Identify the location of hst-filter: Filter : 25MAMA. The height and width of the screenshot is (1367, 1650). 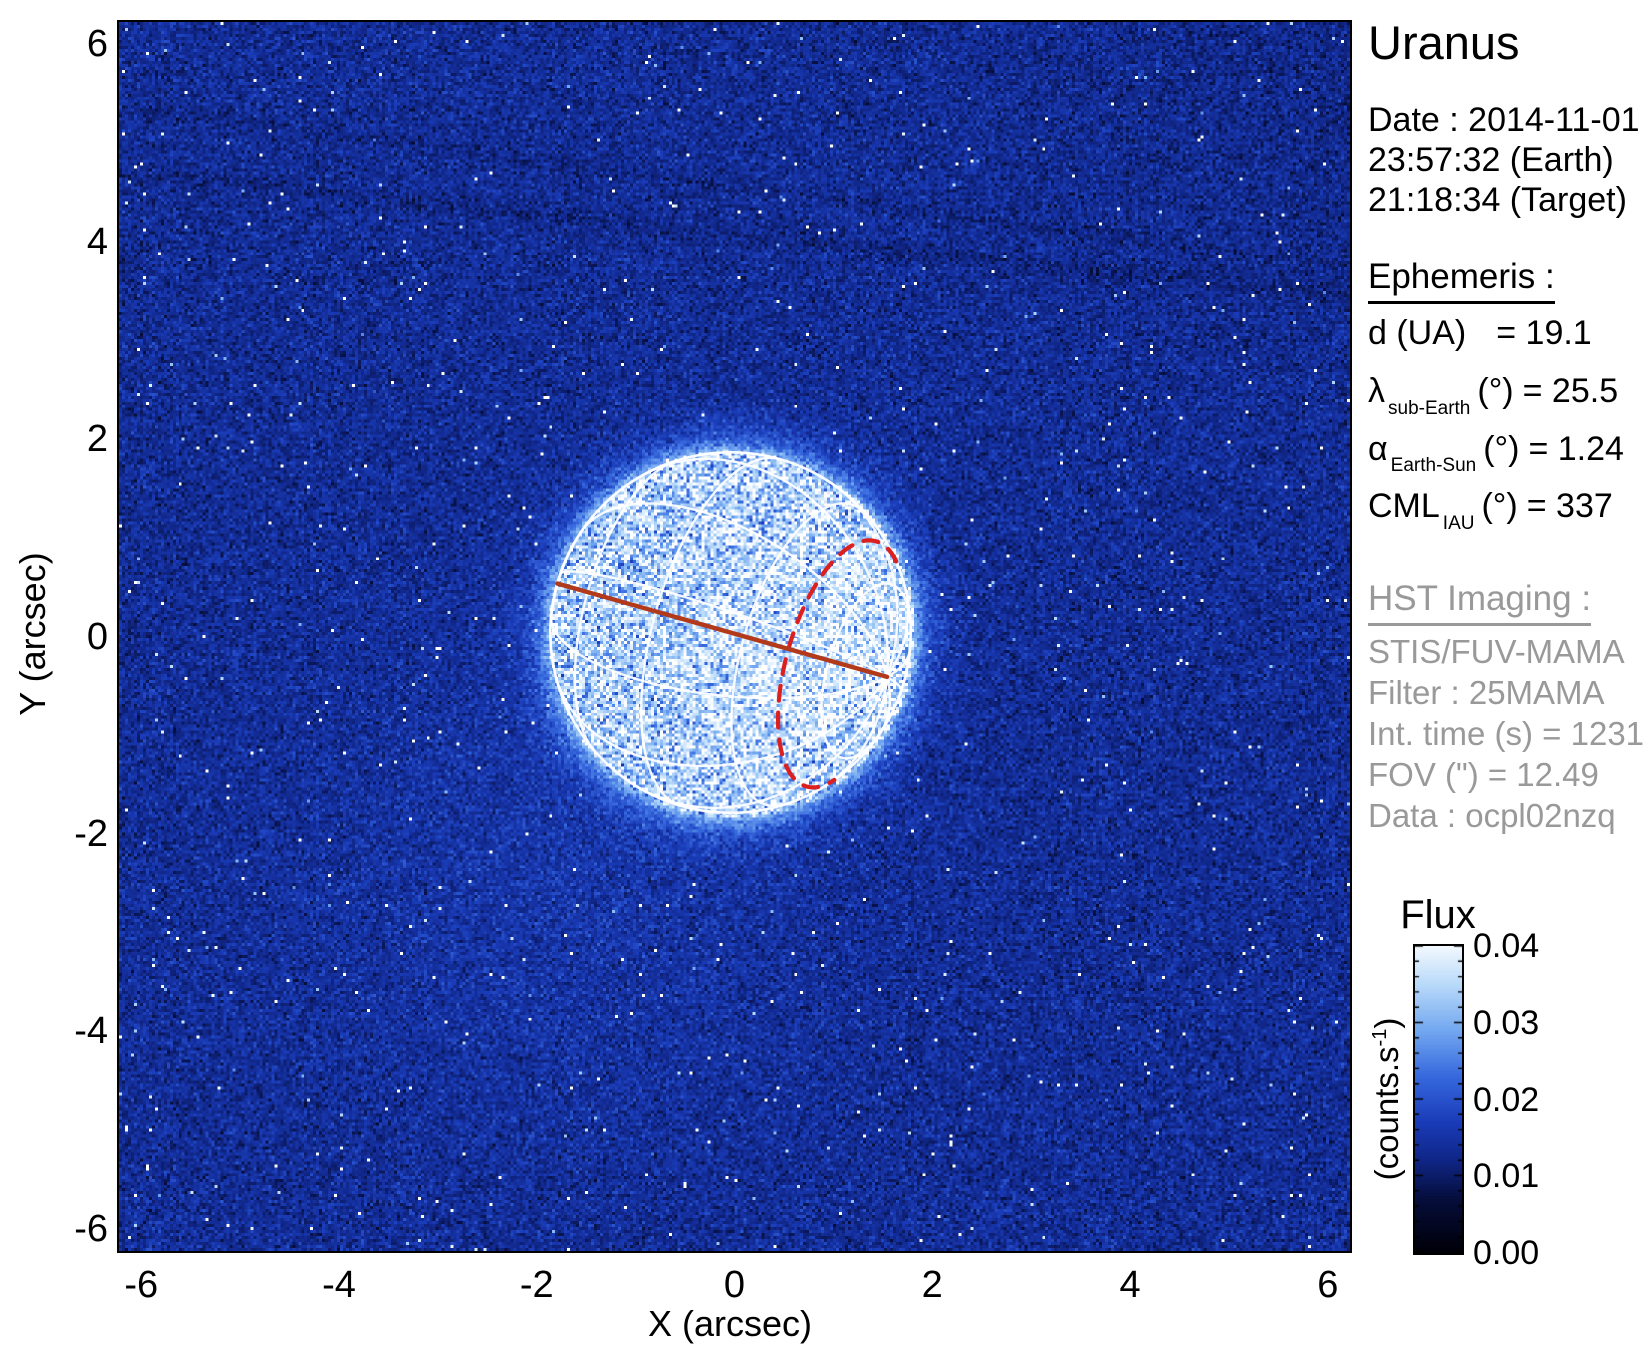
(1486, 693).